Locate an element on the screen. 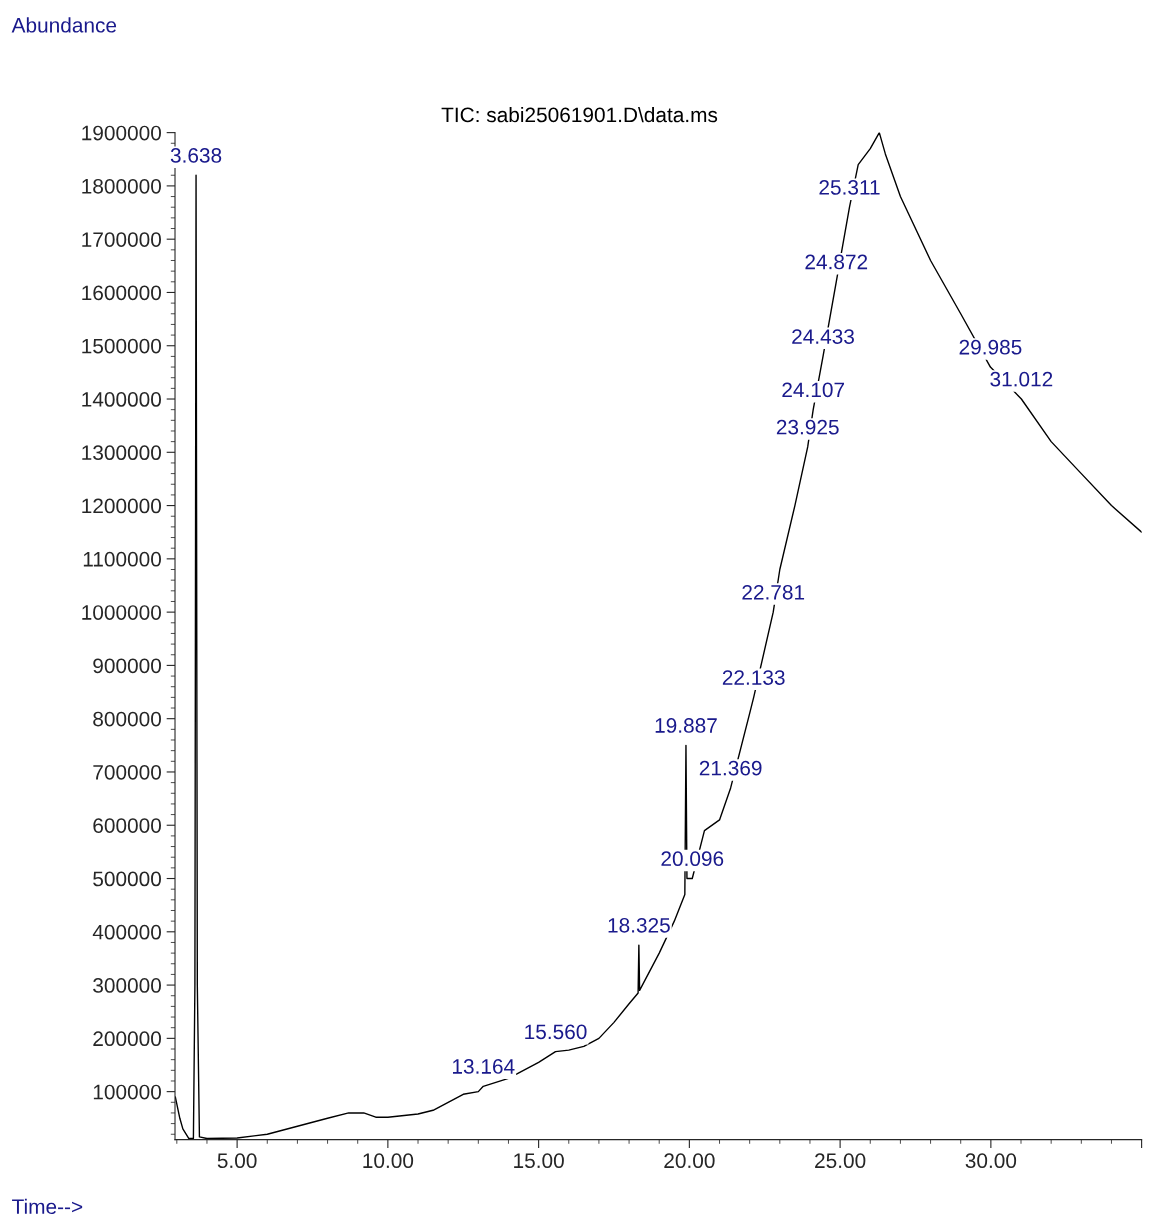 The width and height of the screenshot is (1159, 1228). y-tick-label: 700000 is located at coordinates (127, 772).